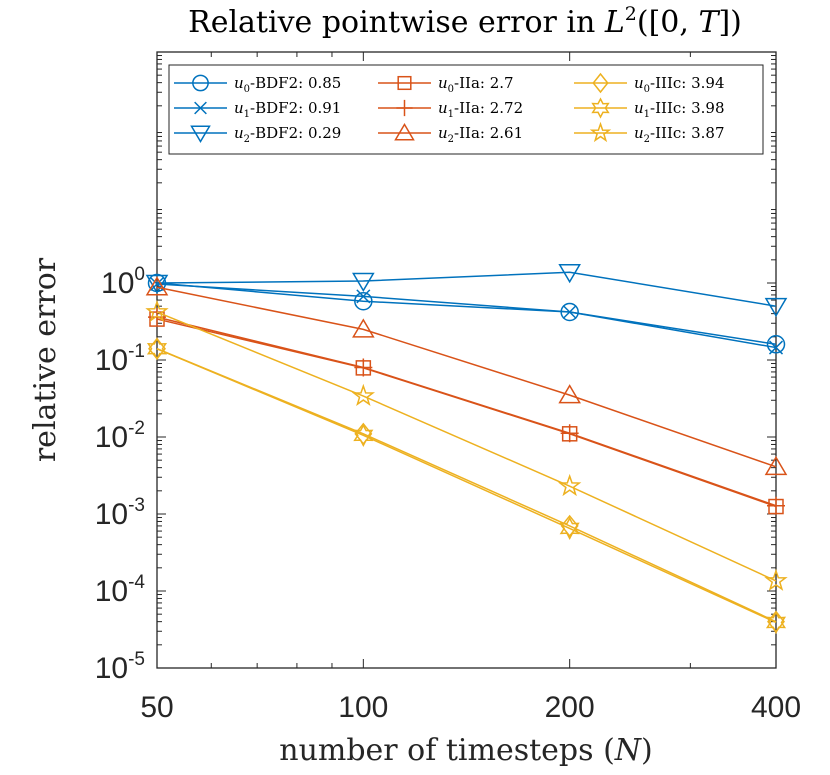 The height and width of the screenshot is (775, 830). I want to click on legend-label-rest: -BDF2: 0.91, so click(295, 108).